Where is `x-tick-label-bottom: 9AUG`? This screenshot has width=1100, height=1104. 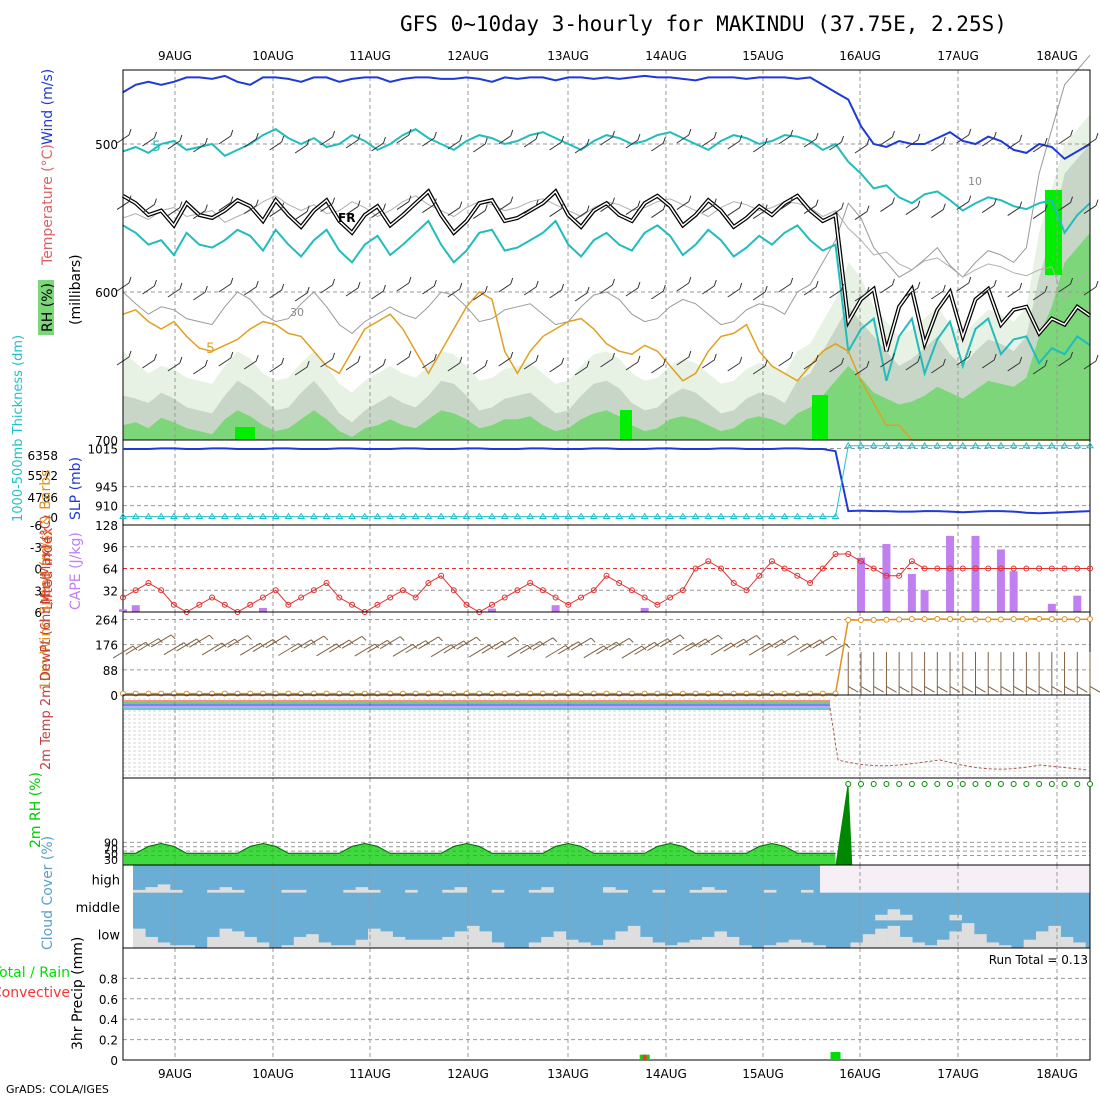 x-tick-label-bottom: 9AUG is located at coordinates (175, 1074).